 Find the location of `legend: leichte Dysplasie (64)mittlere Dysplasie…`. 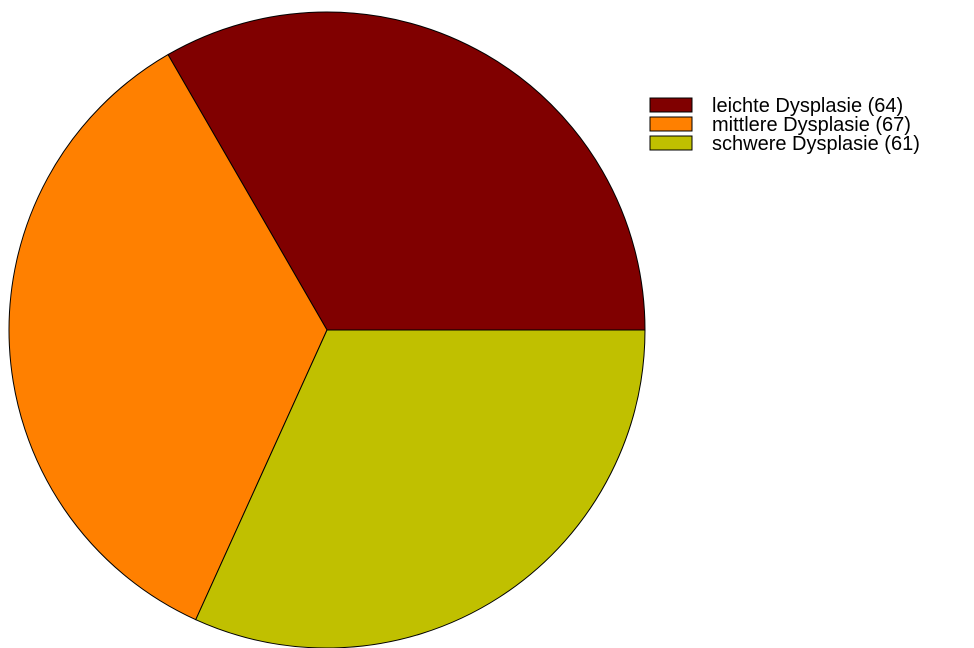

legend: leichte Dysplasie (64)mittlere Dysplasie… is located at coordinates (784, 125).